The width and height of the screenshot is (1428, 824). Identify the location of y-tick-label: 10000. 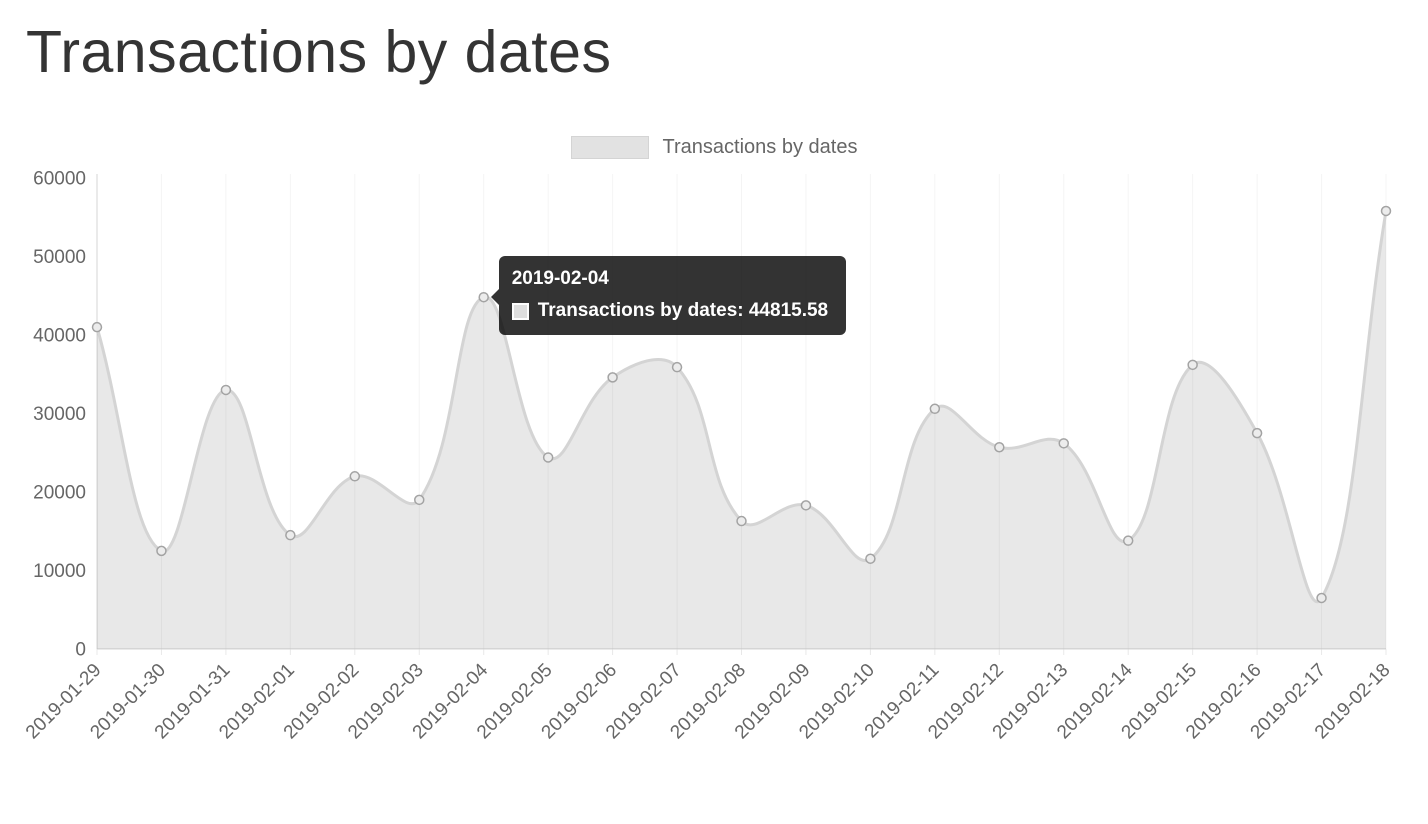
(59, 571).